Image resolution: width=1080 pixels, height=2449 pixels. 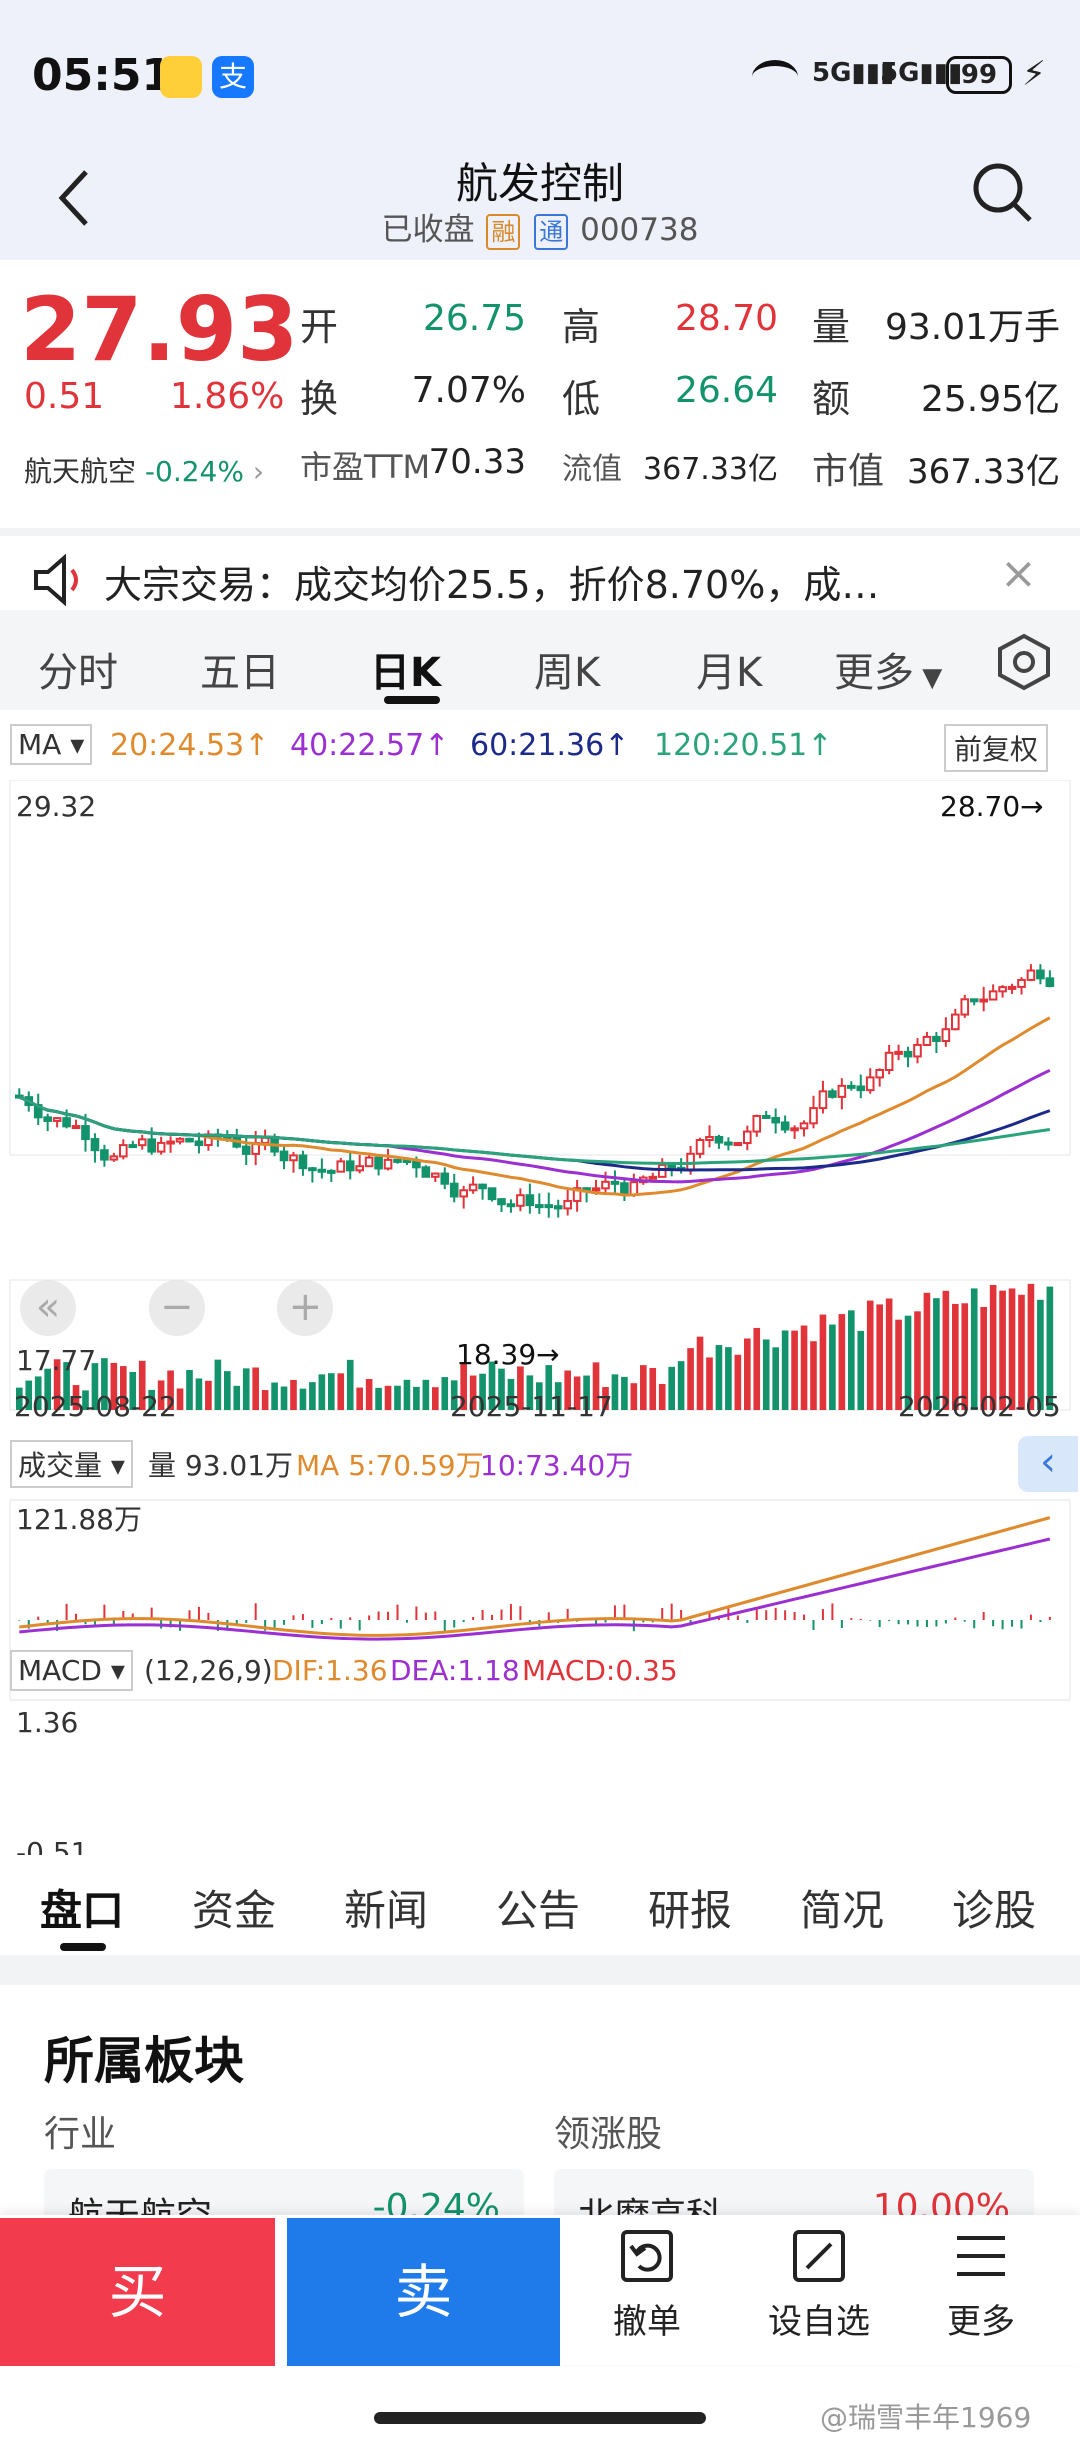 I want to click on high-label: 高, so click(x=581, y=327).